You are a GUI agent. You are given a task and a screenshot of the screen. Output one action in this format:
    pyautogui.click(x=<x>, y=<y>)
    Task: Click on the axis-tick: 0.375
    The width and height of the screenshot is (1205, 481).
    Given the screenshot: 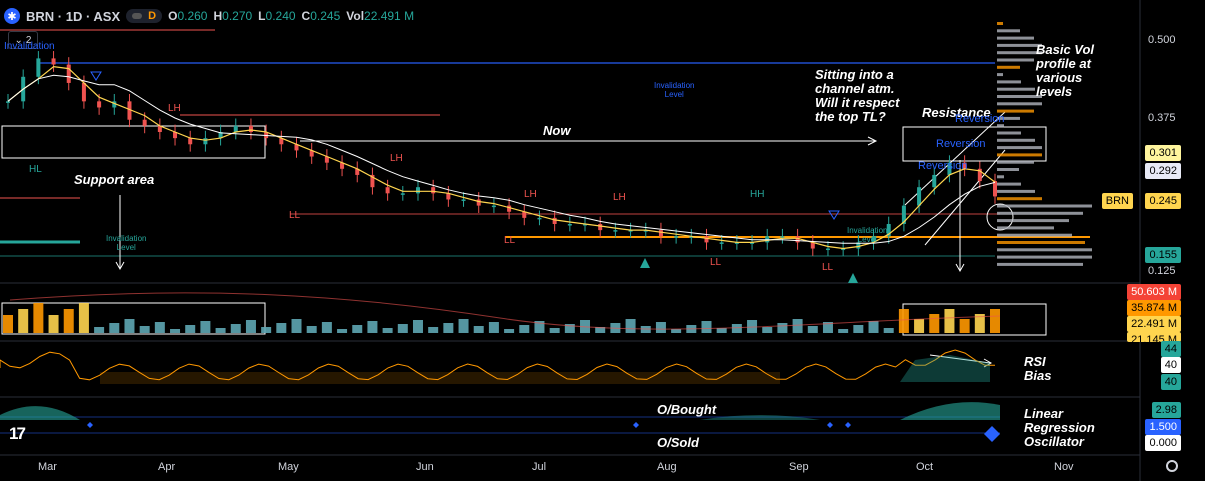 What is the action you would take?
    pyautogui.click(x=1162, y=118)
    